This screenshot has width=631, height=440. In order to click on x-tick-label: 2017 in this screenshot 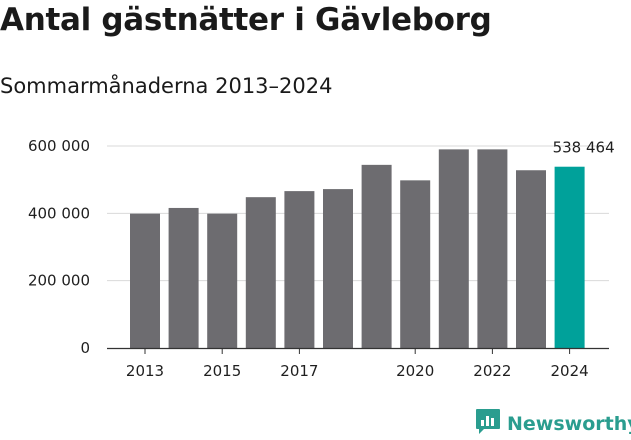, I will do `click(299, 371)`.